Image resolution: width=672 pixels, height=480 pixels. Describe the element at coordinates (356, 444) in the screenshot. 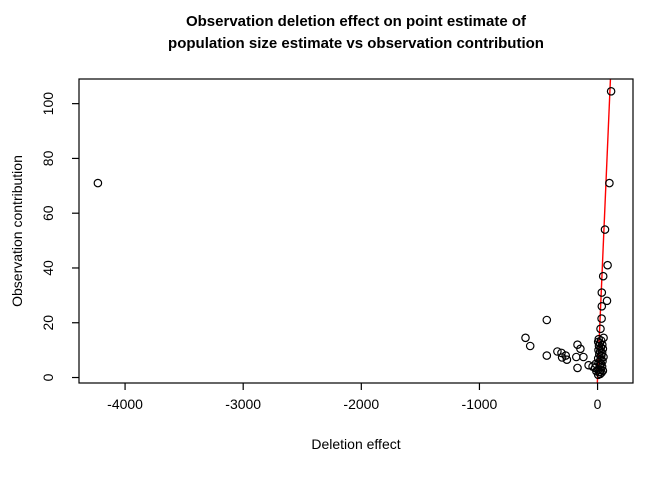

I see `x-axis-label: Deletion effect` at that location.